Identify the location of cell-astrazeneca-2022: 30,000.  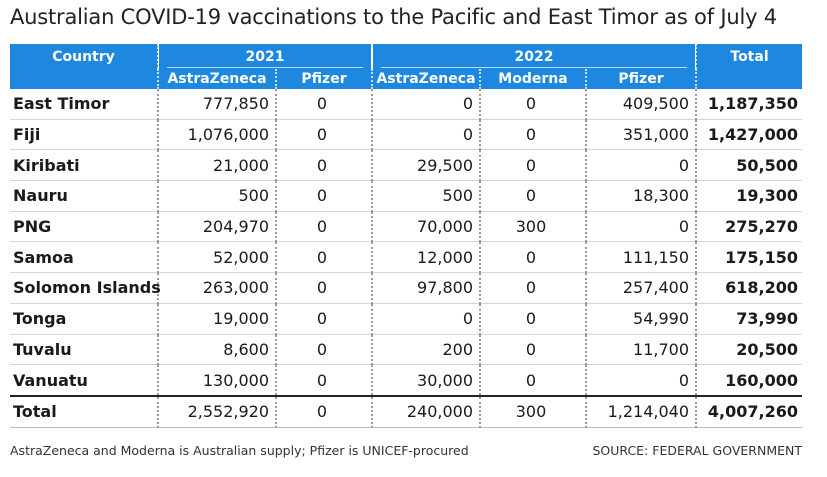
(425, 380).